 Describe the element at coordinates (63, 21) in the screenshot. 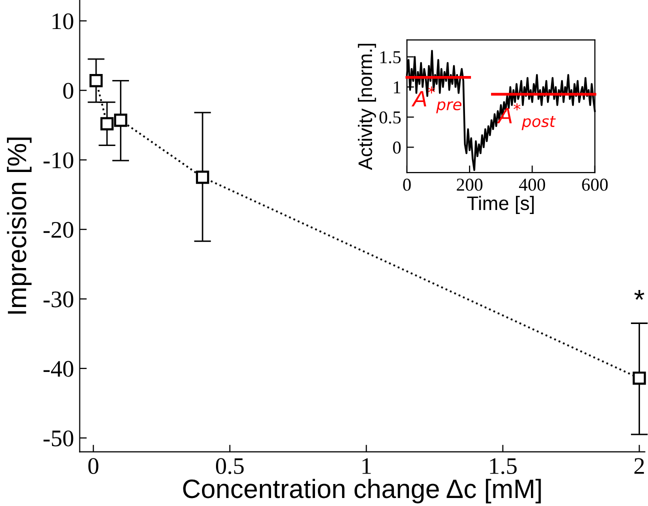

I see `y-tick-label: 10` at that location.